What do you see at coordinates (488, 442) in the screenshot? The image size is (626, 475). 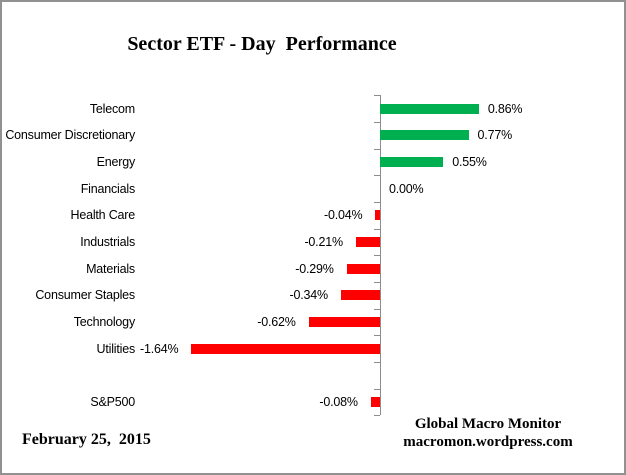 I see `source-url: macromon.wordpress.com` at bounding box center [488, 442].